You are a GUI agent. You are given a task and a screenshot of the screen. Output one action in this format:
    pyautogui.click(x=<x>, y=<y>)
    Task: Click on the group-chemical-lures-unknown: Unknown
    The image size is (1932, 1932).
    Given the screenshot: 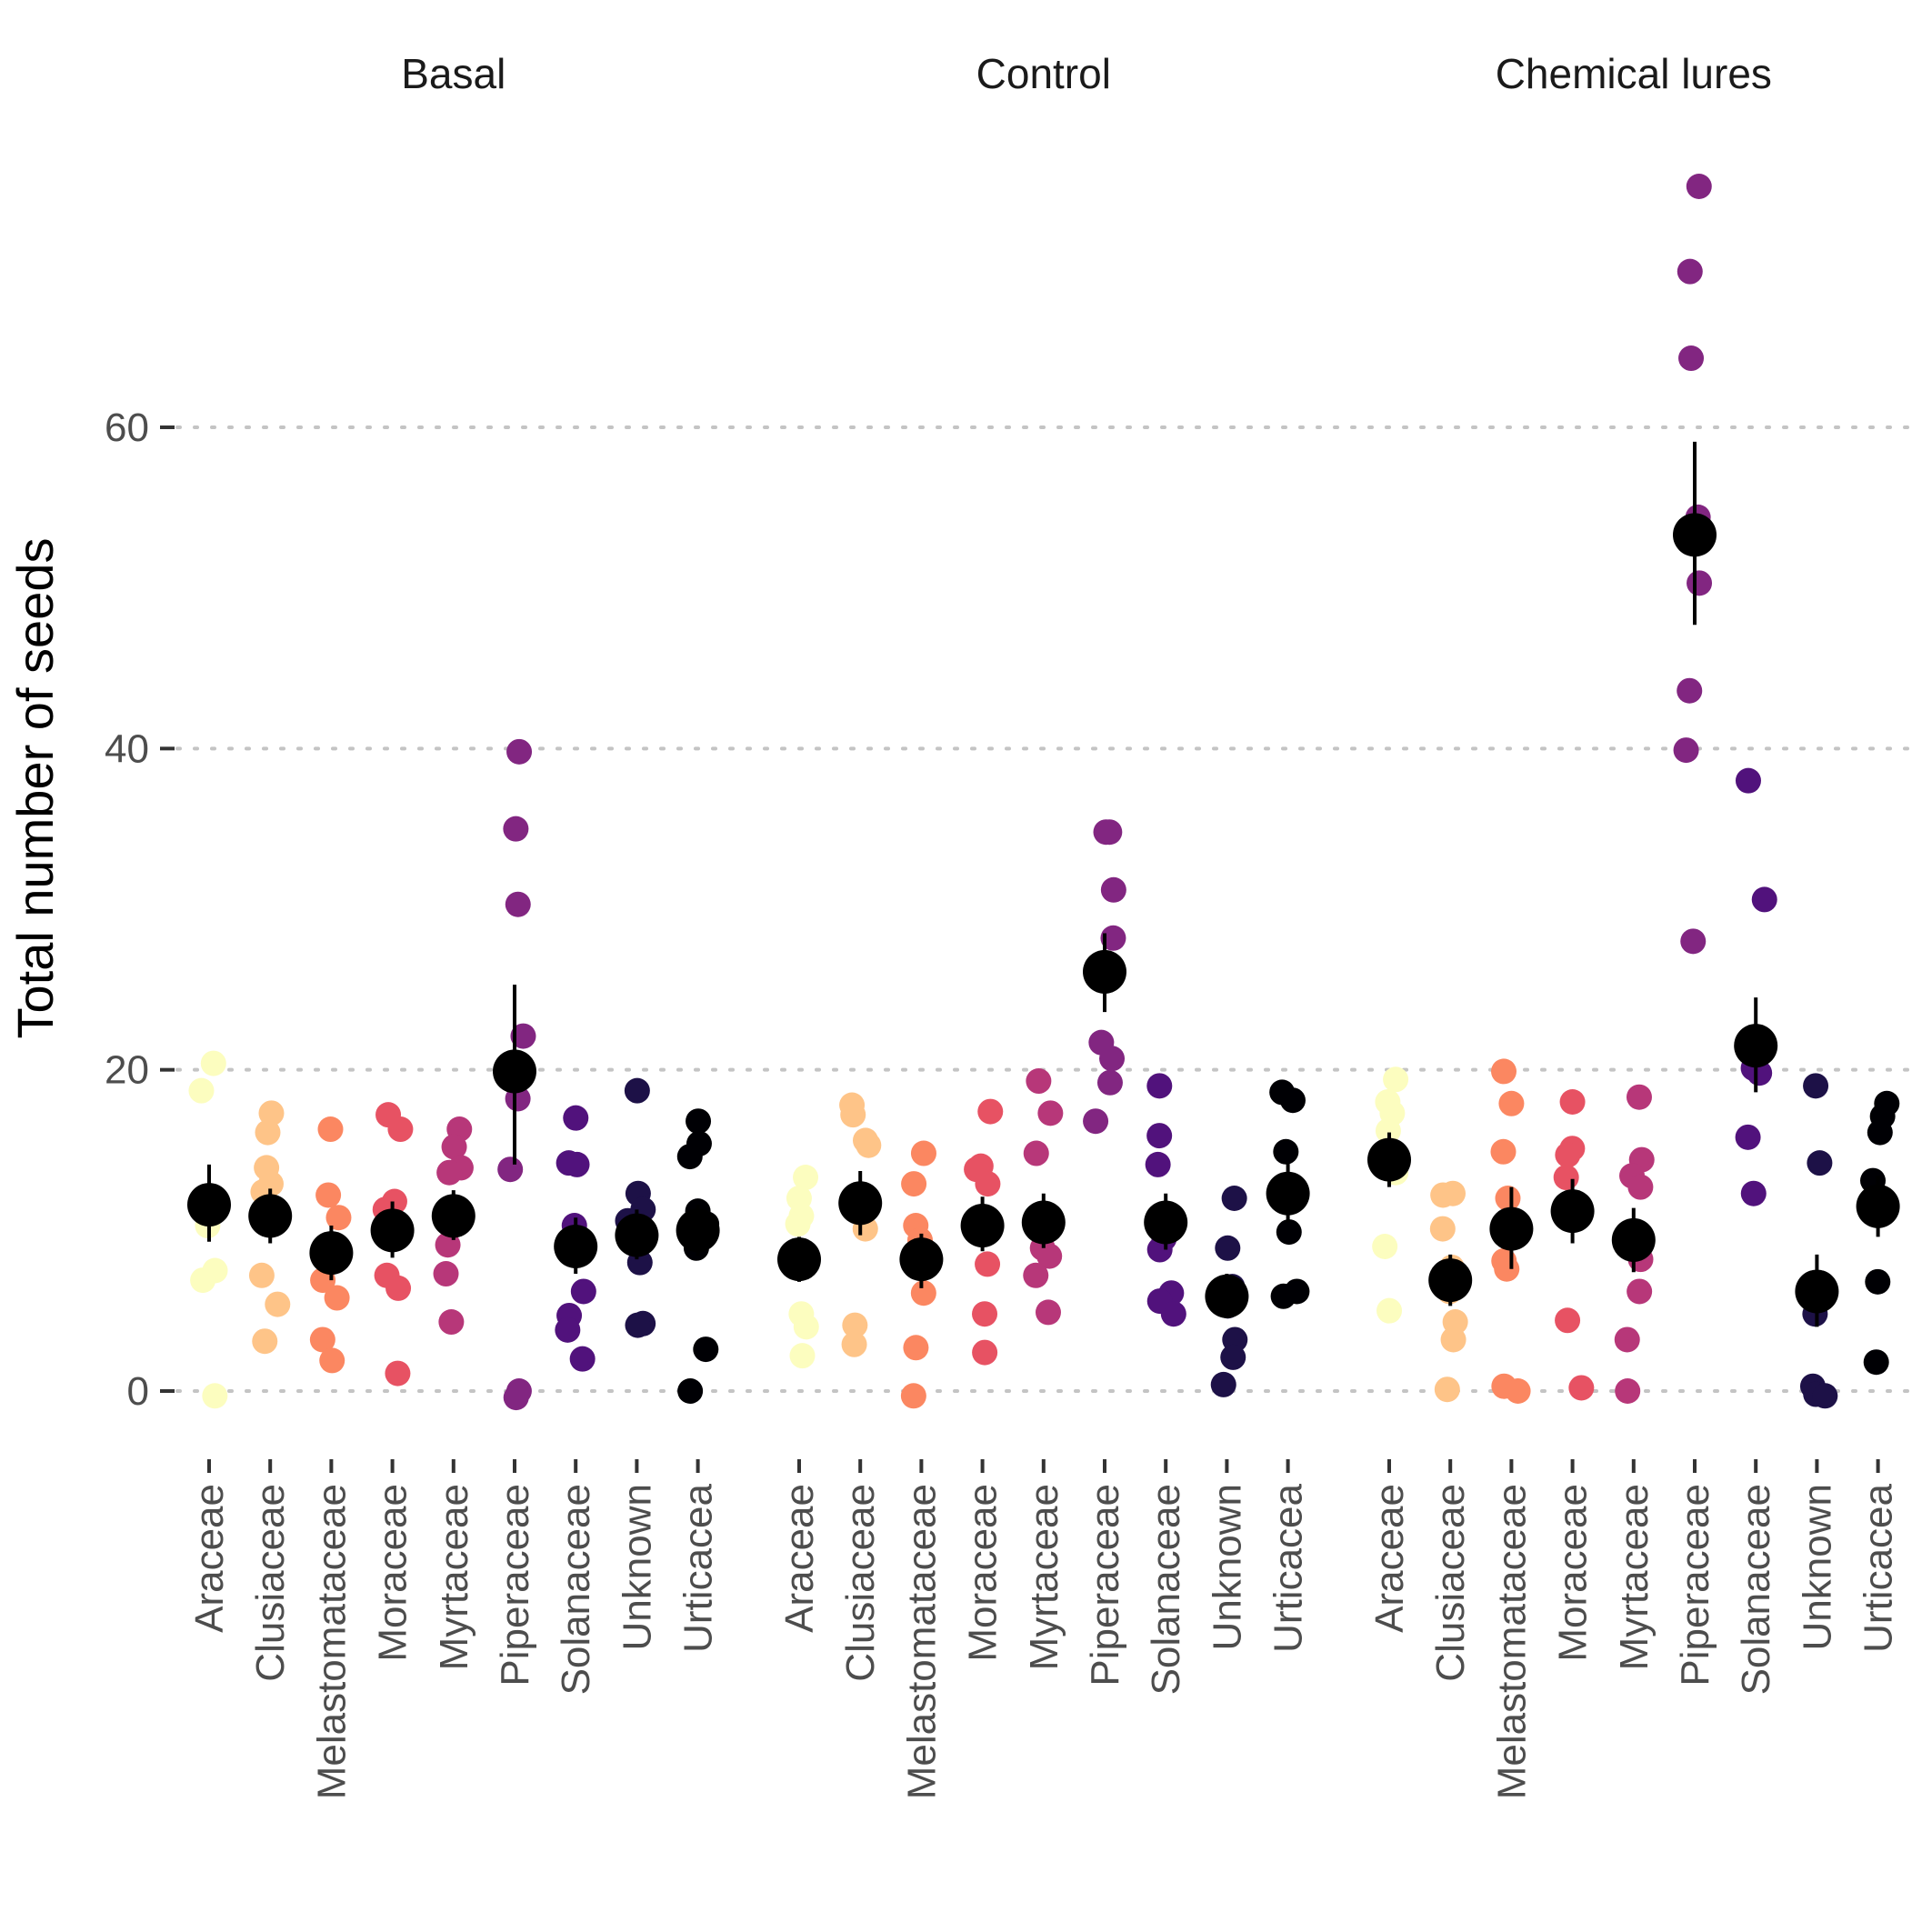 What is the action you would take?
    pyautogui.click(x=1817, y=1361)
    